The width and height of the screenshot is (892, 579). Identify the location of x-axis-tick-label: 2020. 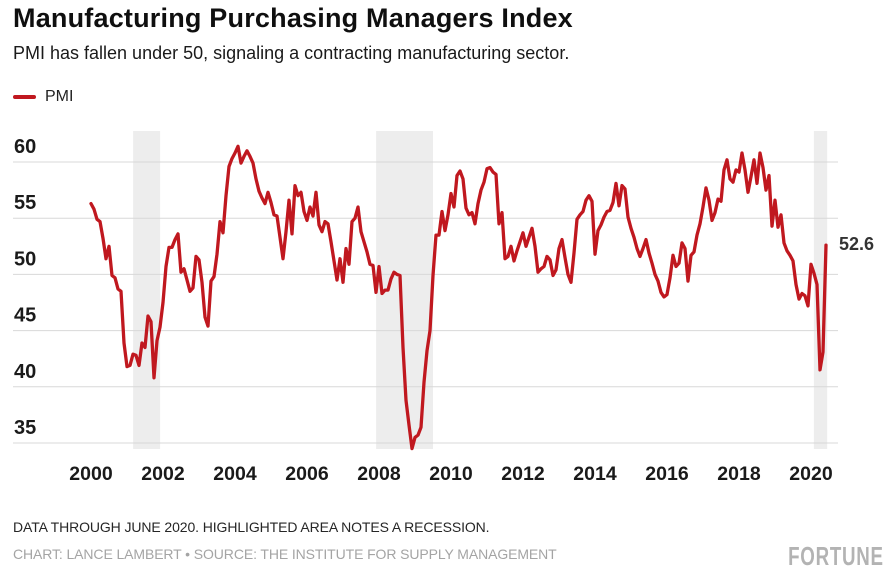
(811, 474).